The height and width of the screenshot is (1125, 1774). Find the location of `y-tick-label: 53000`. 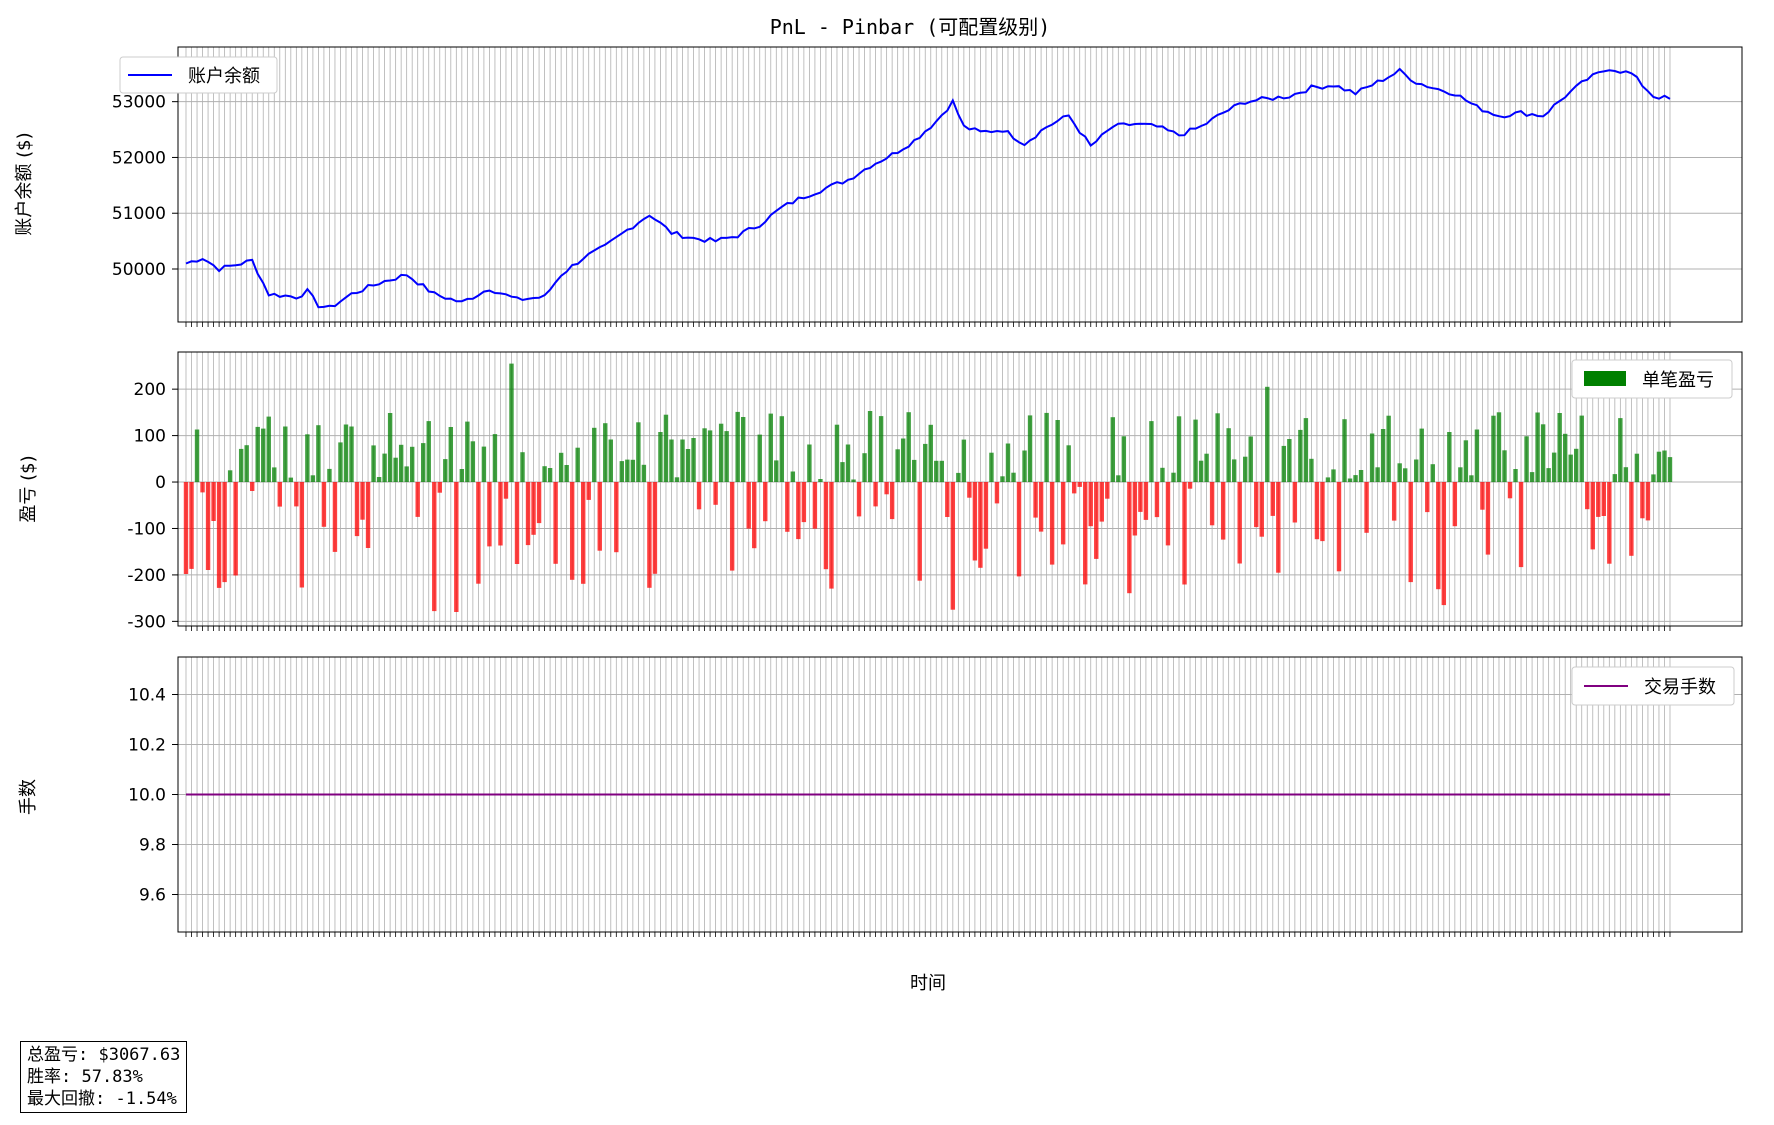

y-tick-label: 53000 is located at coordinates (139, 103).